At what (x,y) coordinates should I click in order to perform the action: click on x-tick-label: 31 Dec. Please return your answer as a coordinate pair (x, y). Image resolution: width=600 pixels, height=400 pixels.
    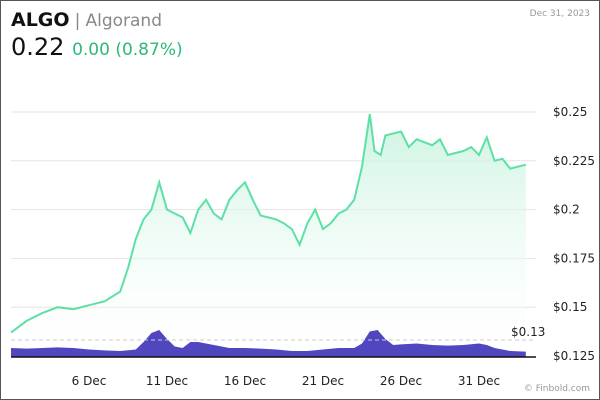
    Looking at the image, I should click on (479, 381).